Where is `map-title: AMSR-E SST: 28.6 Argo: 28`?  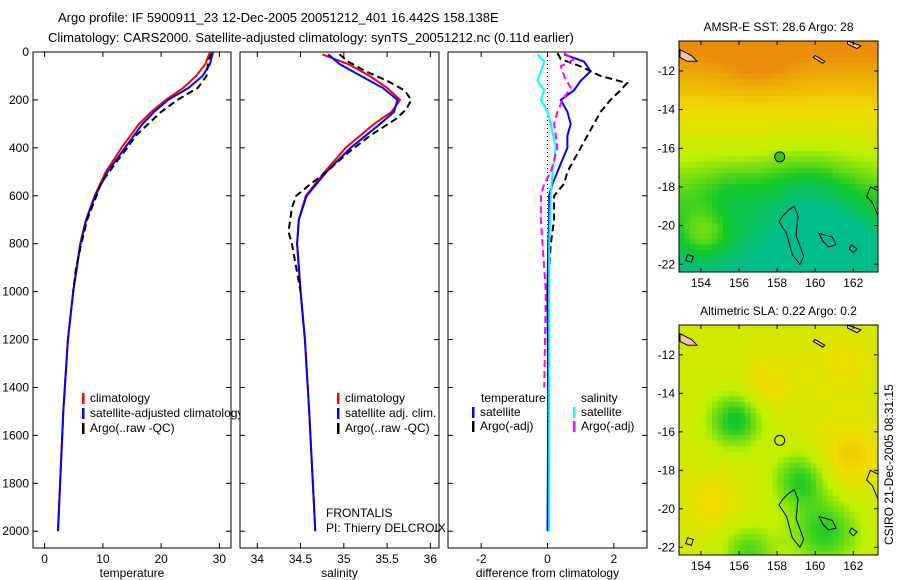
map-title: AMSR-E SST: 28.6 Argo: 28 is located at coordinates (778, 27).